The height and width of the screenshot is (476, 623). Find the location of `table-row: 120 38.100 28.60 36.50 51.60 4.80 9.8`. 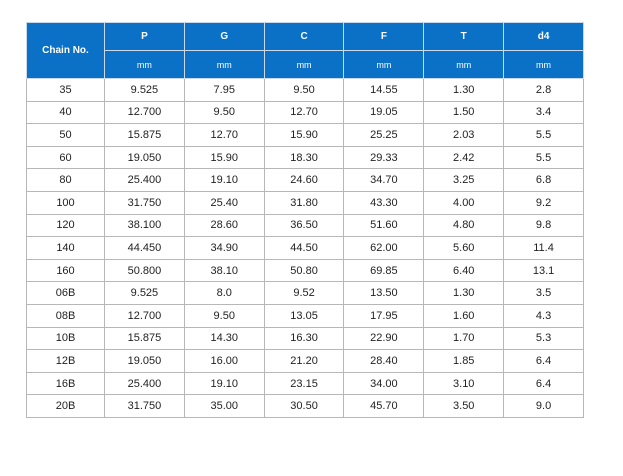

table-row: 120 38.100 28.60 36.50 51.60 4.80 9.8 is located at coordinates (305, 225).